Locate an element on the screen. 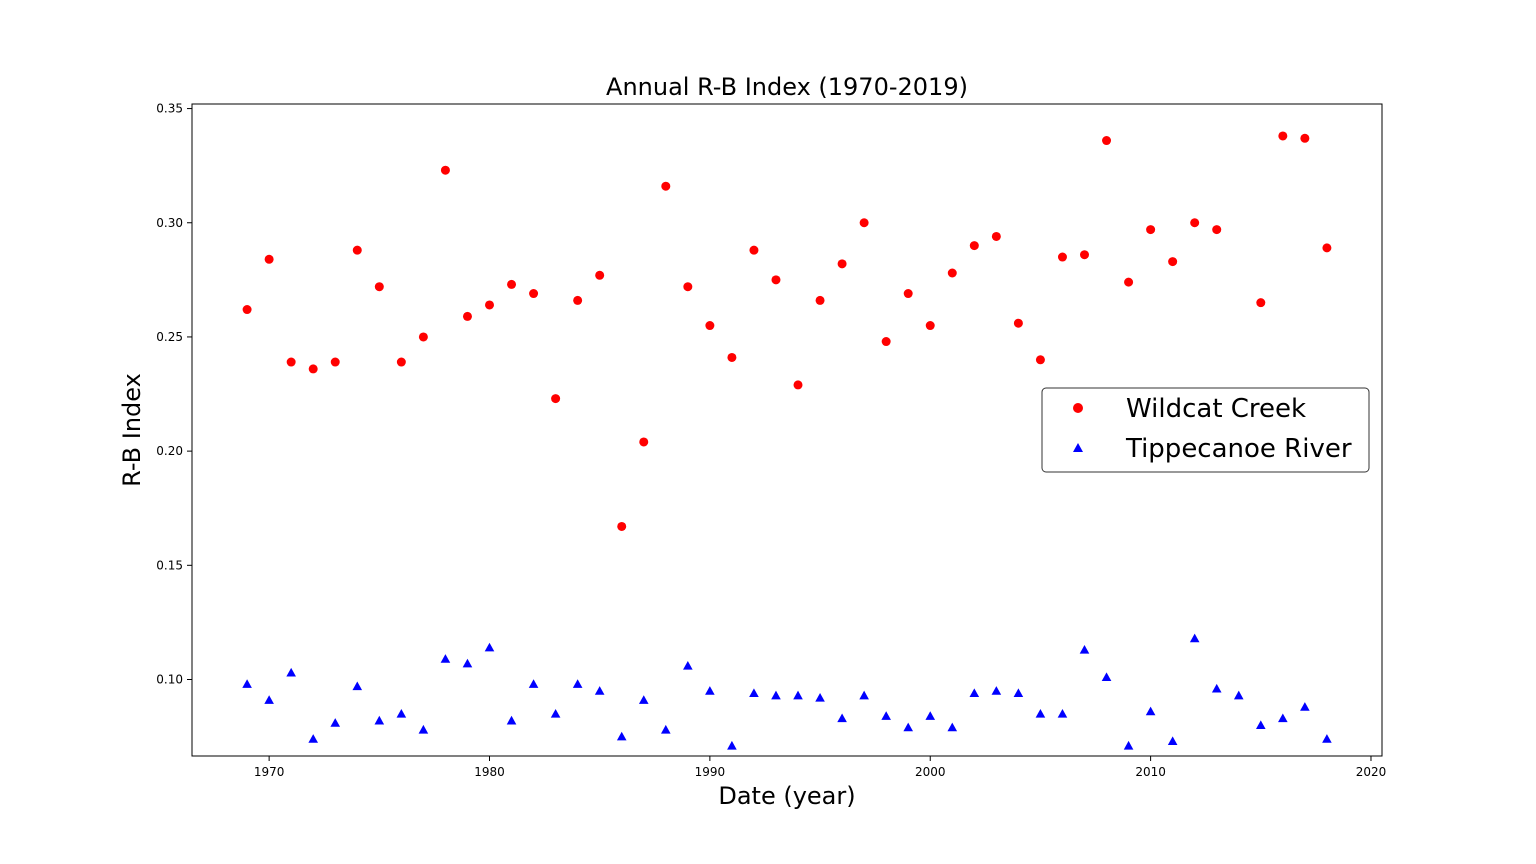  y-tick-label: 0.35 is located at coordinates (169, 109).